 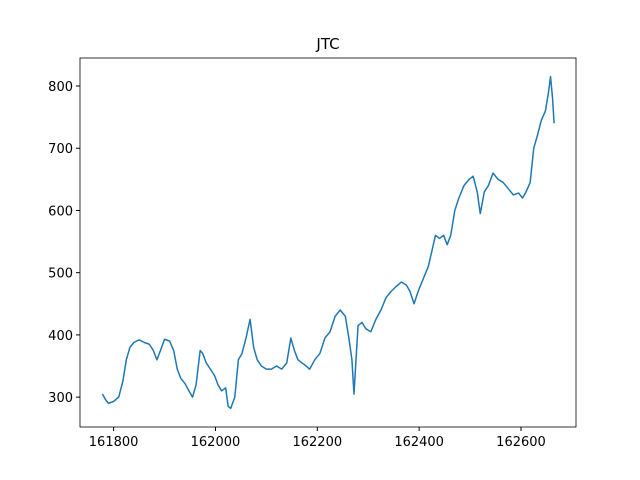 What do you see at coordinates (521, 442) in the screenshot?
I see `x-tick-label: 162600` at bounding box center [521, 442].